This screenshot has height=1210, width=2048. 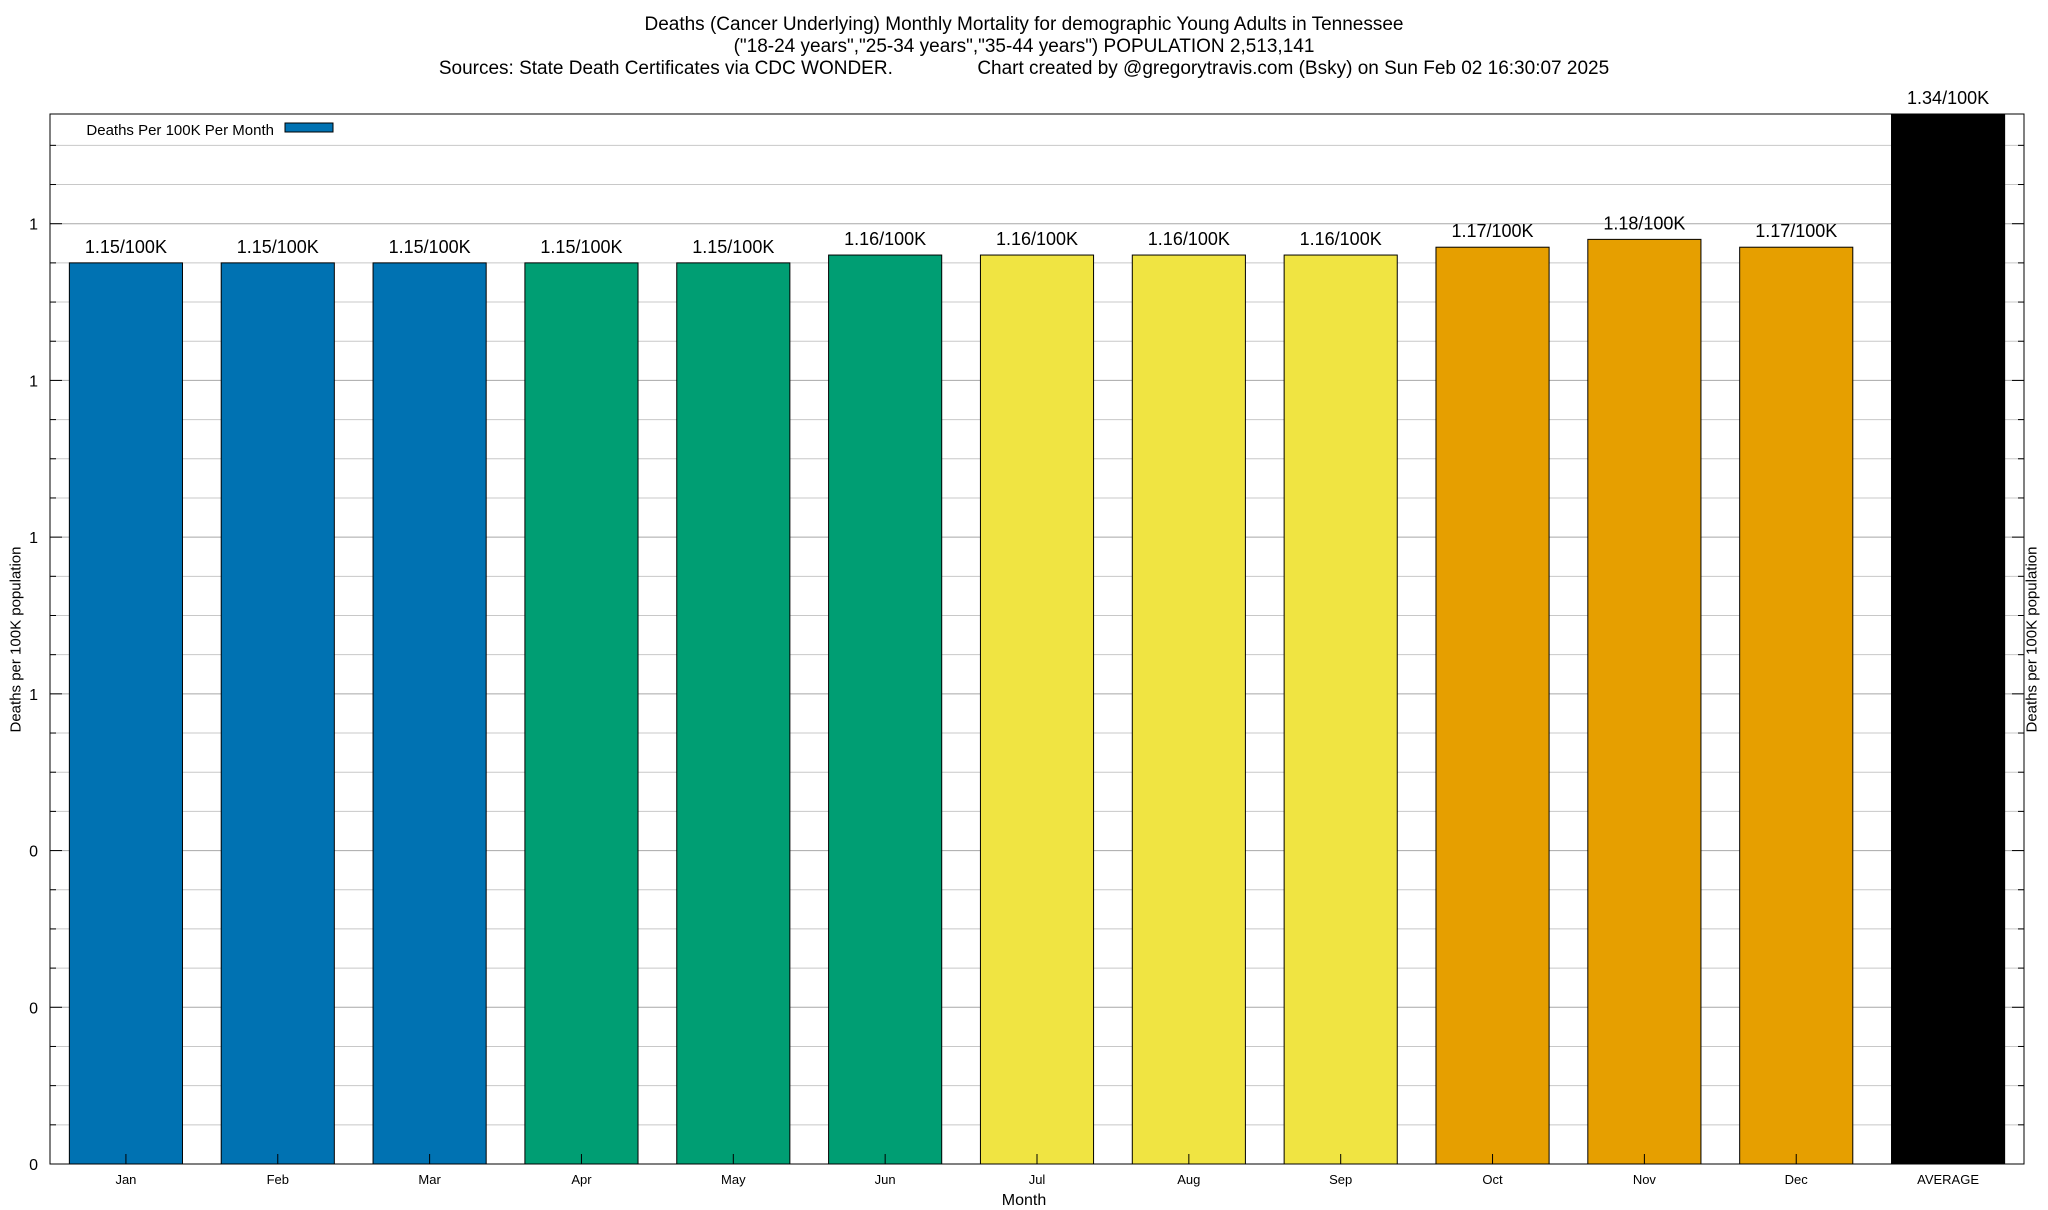 I want to click on y-axis-title-right: Deaths per 100K population, so click(x=2032, y=639).